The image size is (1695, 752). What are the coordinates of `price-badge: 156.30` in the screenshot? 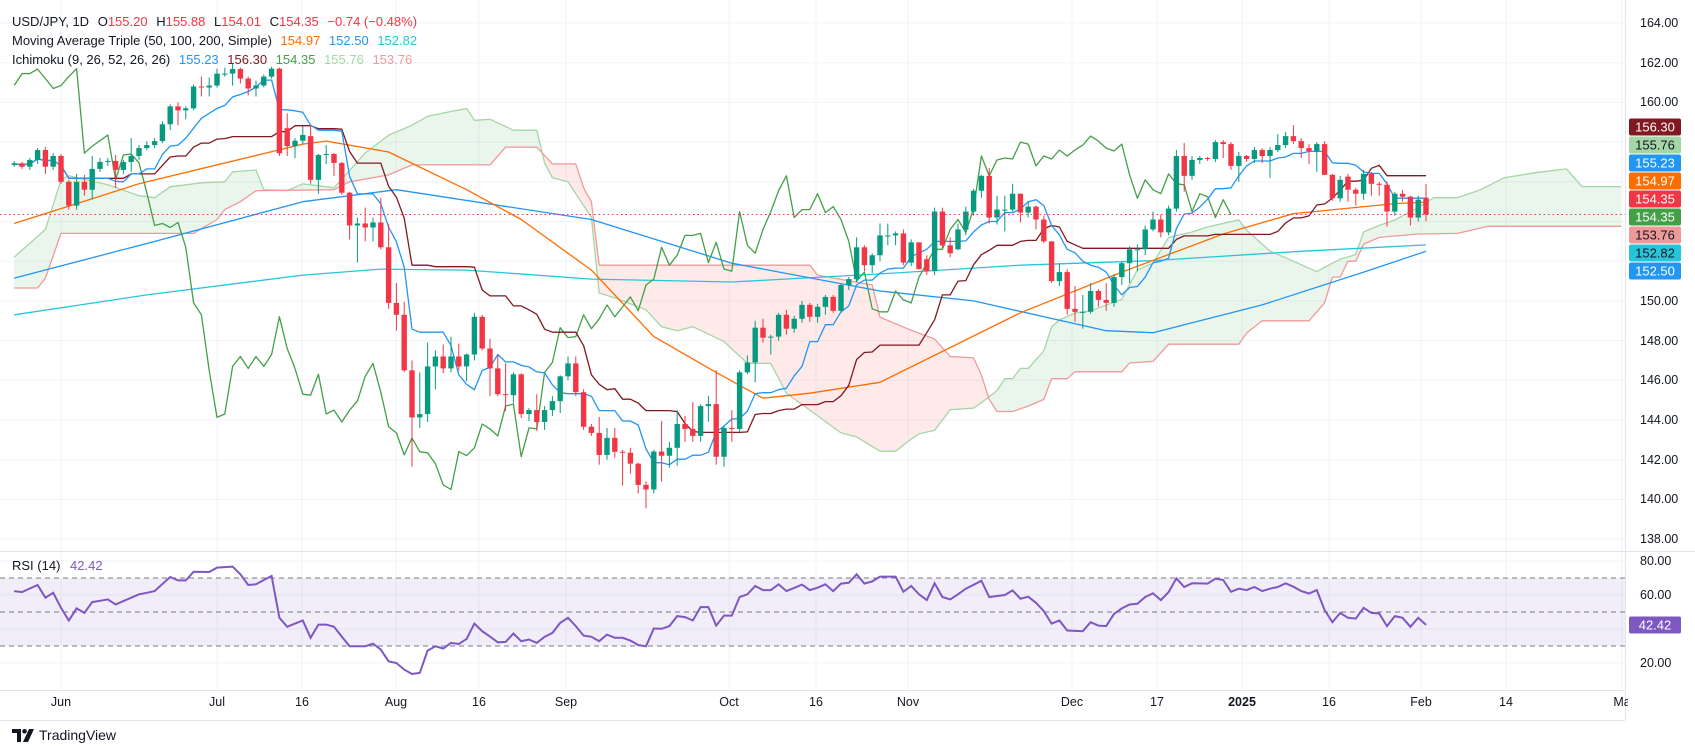 It's located at (1655, 127).